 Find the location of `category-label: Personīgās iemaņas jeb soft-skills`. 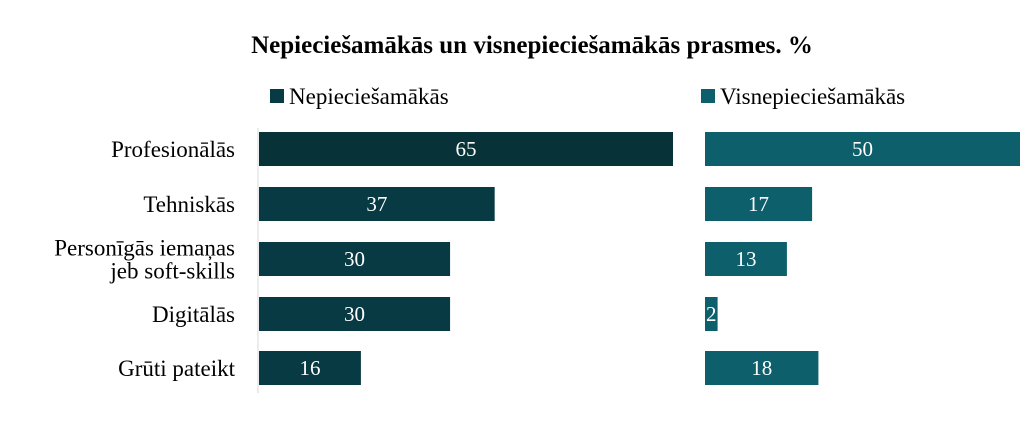

category-label: Personīgās iemaņas jeb soft-skills is located at coordinates (144, 260).